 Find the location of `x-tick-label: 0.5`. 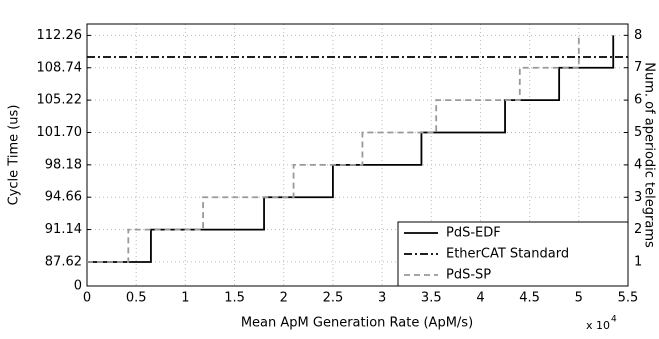

x-tick-label: 0.5 is located at coordinates (136, 298).